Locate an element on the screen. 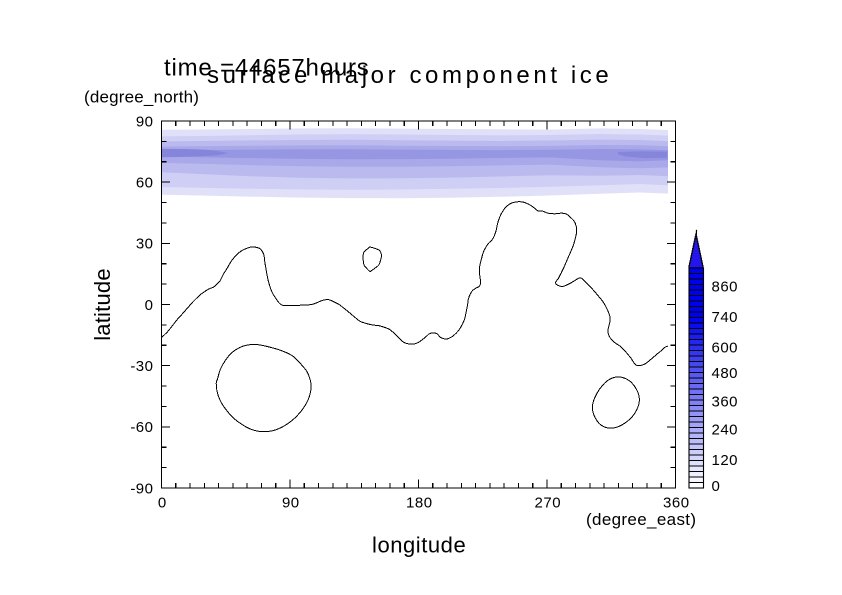  svg-text: surface major component ice is located at coordinates (409, 75).